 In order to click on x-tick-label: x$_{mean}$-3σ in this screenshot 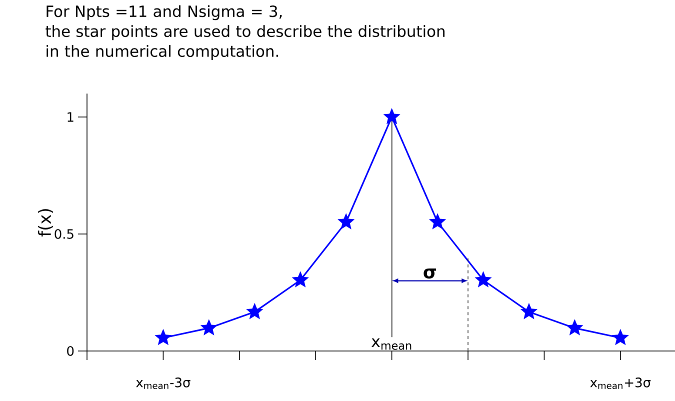, I will do `click(163, 384)`.